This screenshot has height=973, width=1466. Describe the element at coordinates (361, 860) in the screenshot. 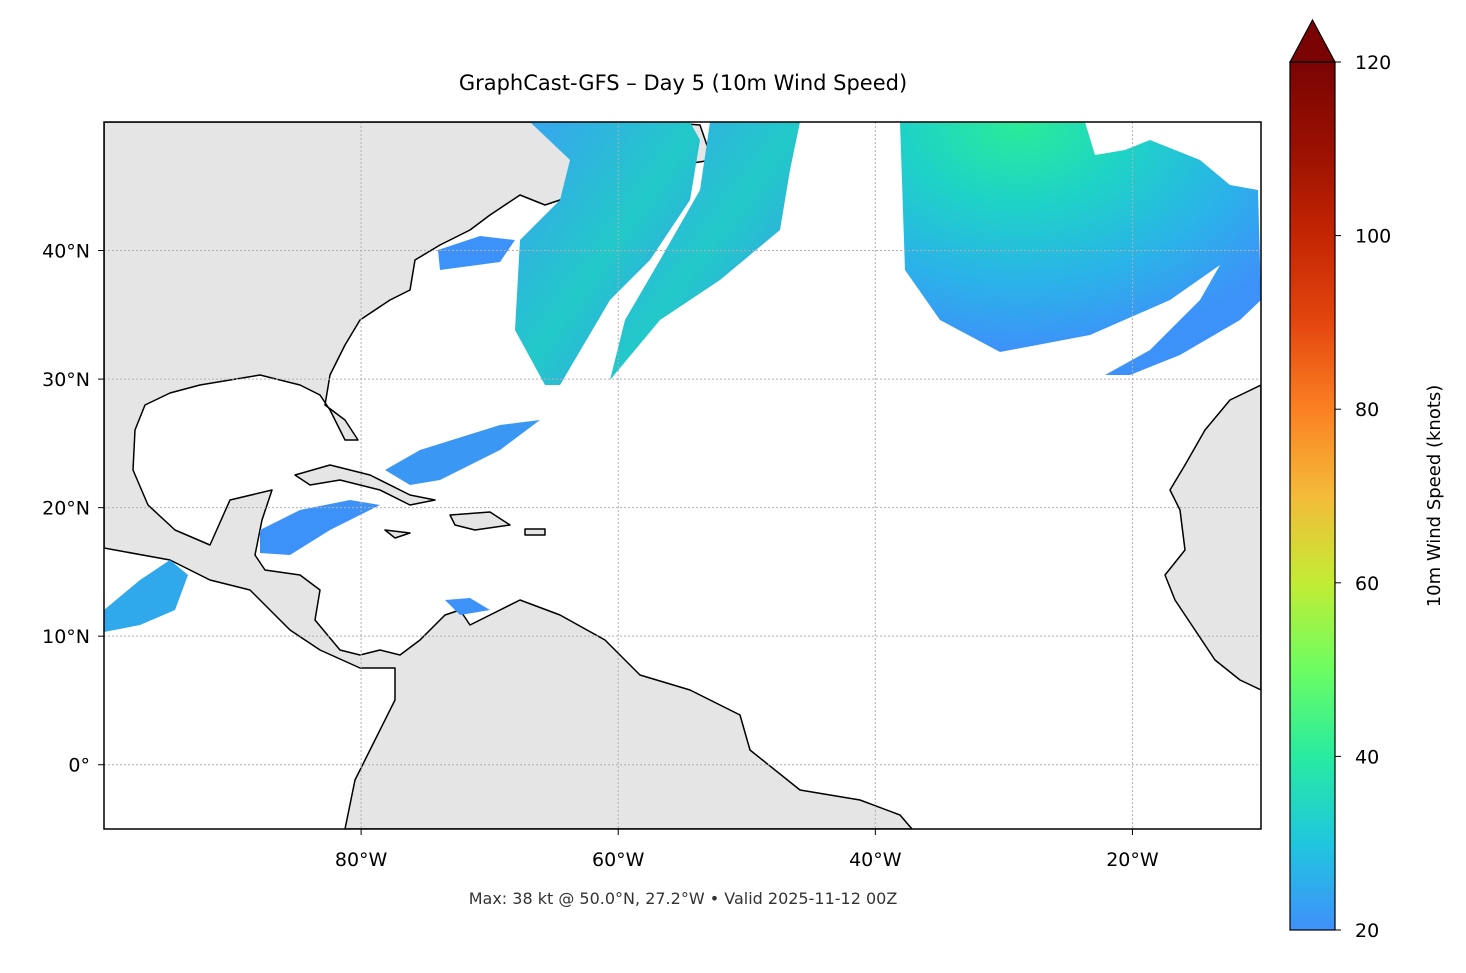

I see `x-tick-label: 80°W` at that location.